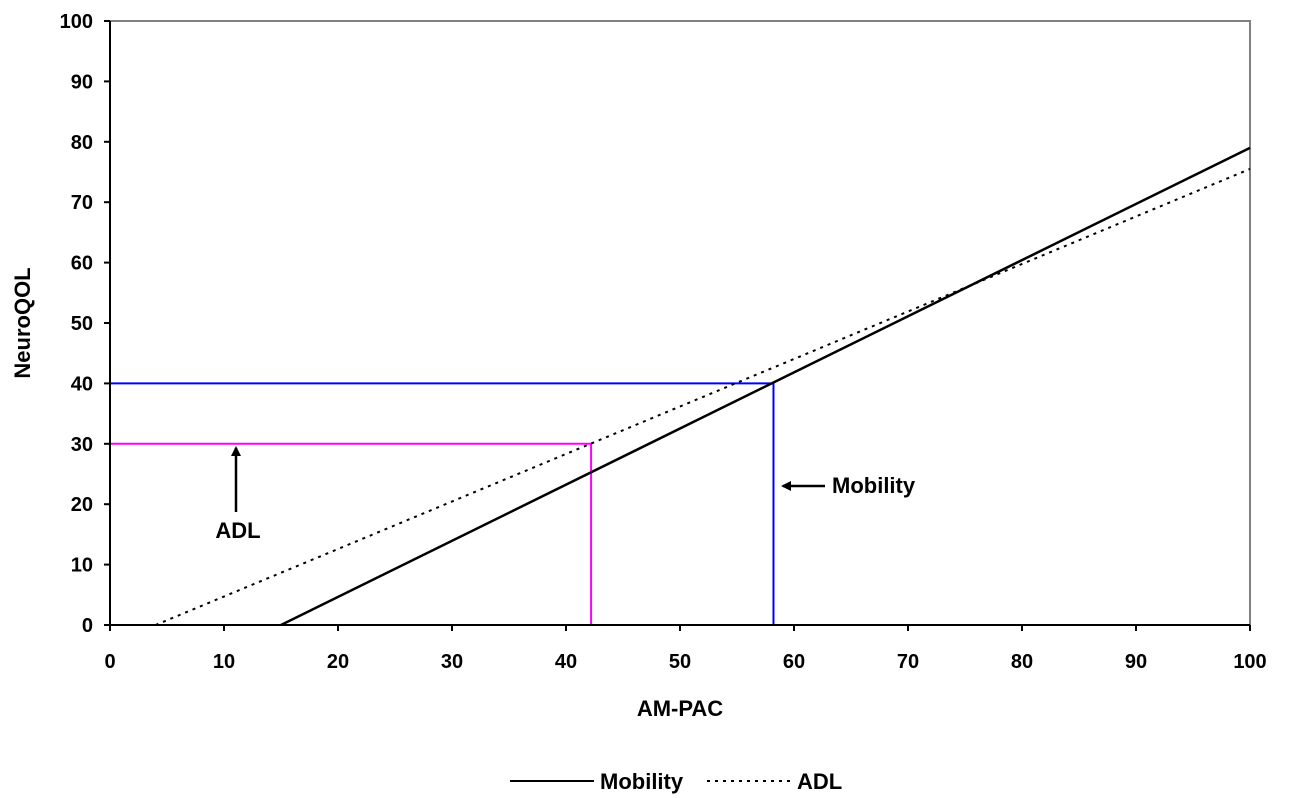  I want to click on x-ticks: 0 10 20 30 40 50 60 70 80 90 100, so click(685, 649).